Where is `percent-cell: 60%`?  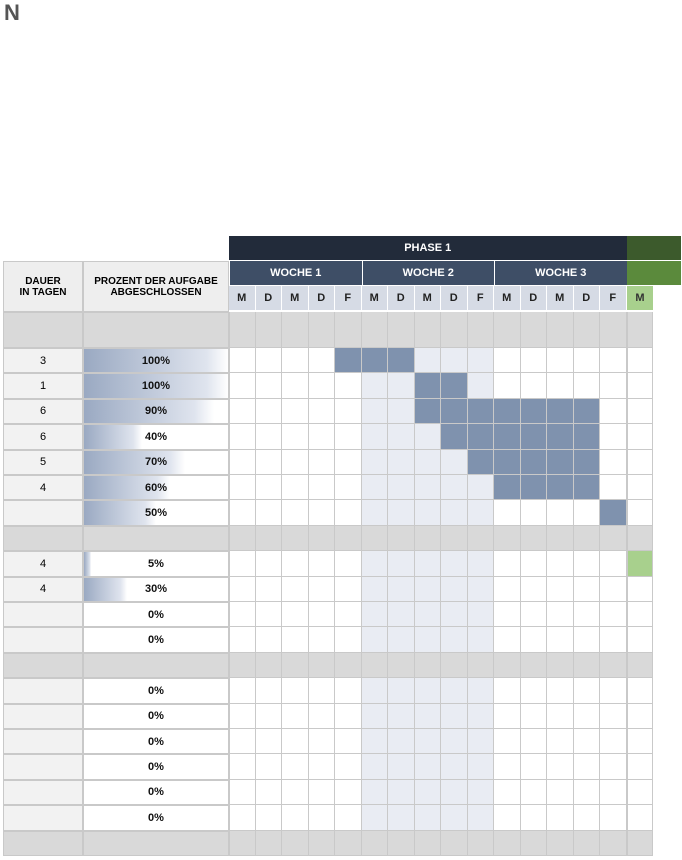 percent-cell: 60% is located at coordinates (156, 488).